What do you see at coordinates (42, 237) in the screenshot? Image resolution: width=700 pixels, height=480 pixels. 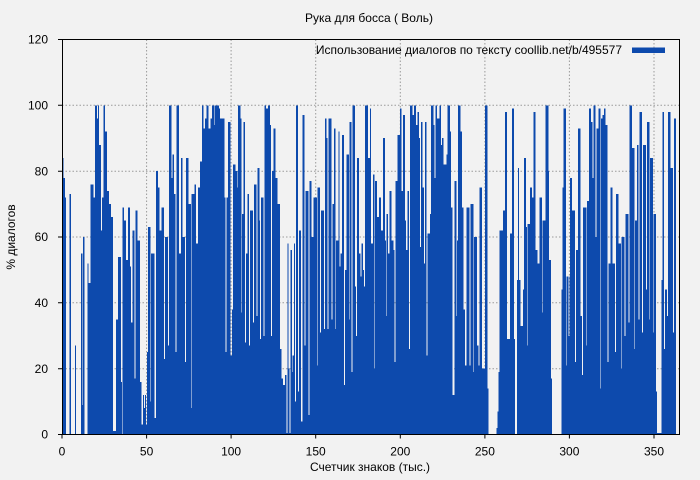 I see `svg-text: 60` at bounding box center [42, 237].